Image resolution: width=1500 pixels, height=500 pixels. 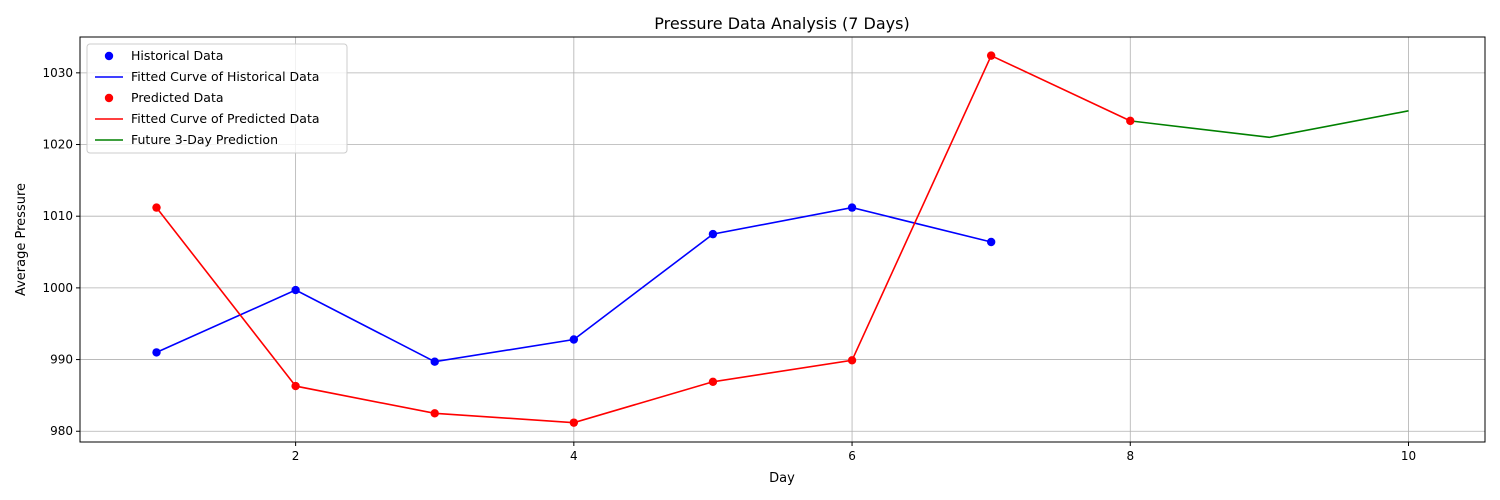 What do you see at coordinates (1408, 456) in the screenshot?
I see `x-tick-label: 10` at bounding box center [1408, 456].